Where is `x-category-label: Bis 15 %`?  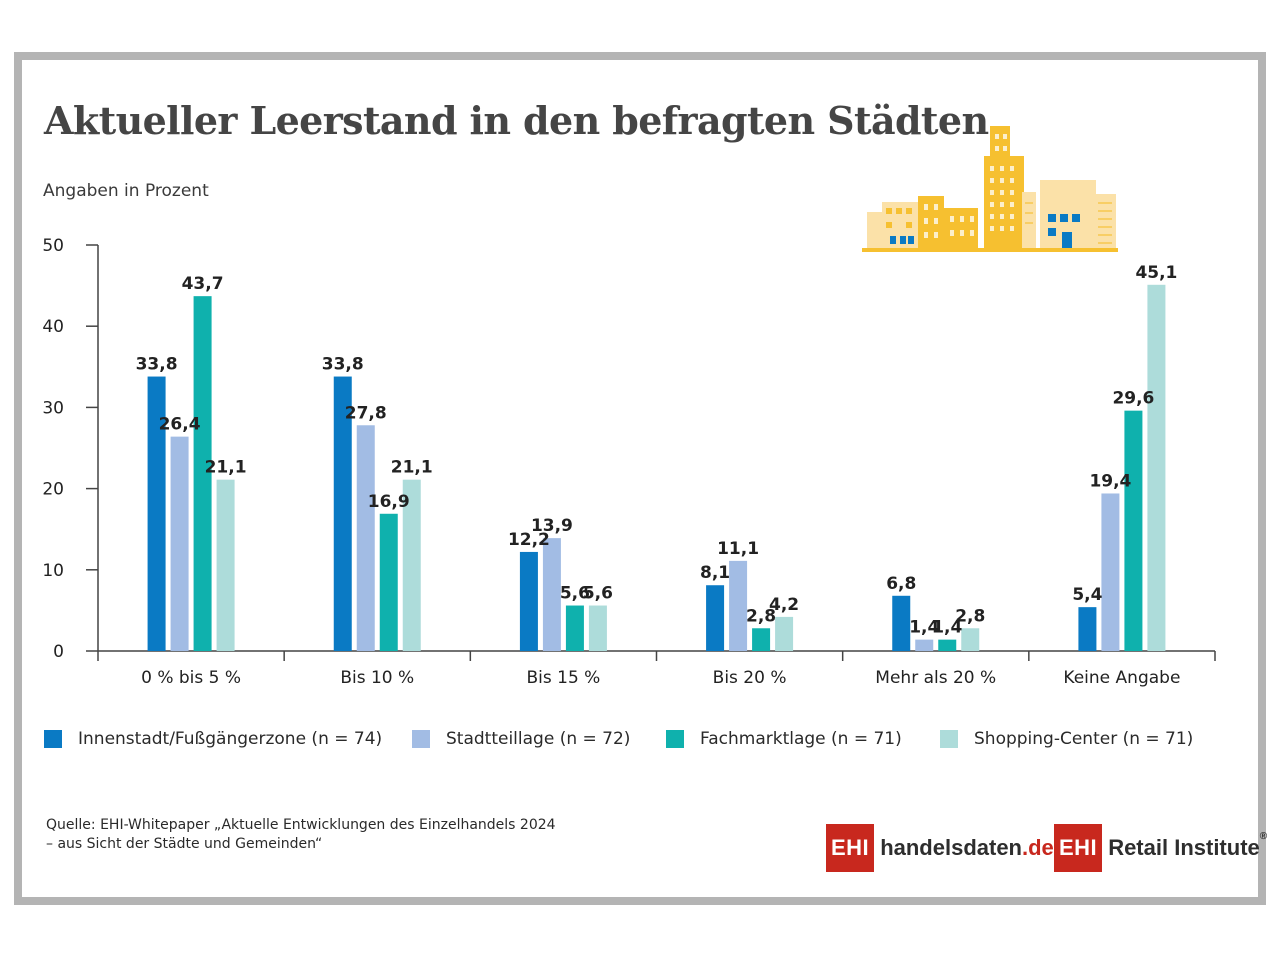 x-category-label: Bis 15 % is located at coordinates (563, 678).